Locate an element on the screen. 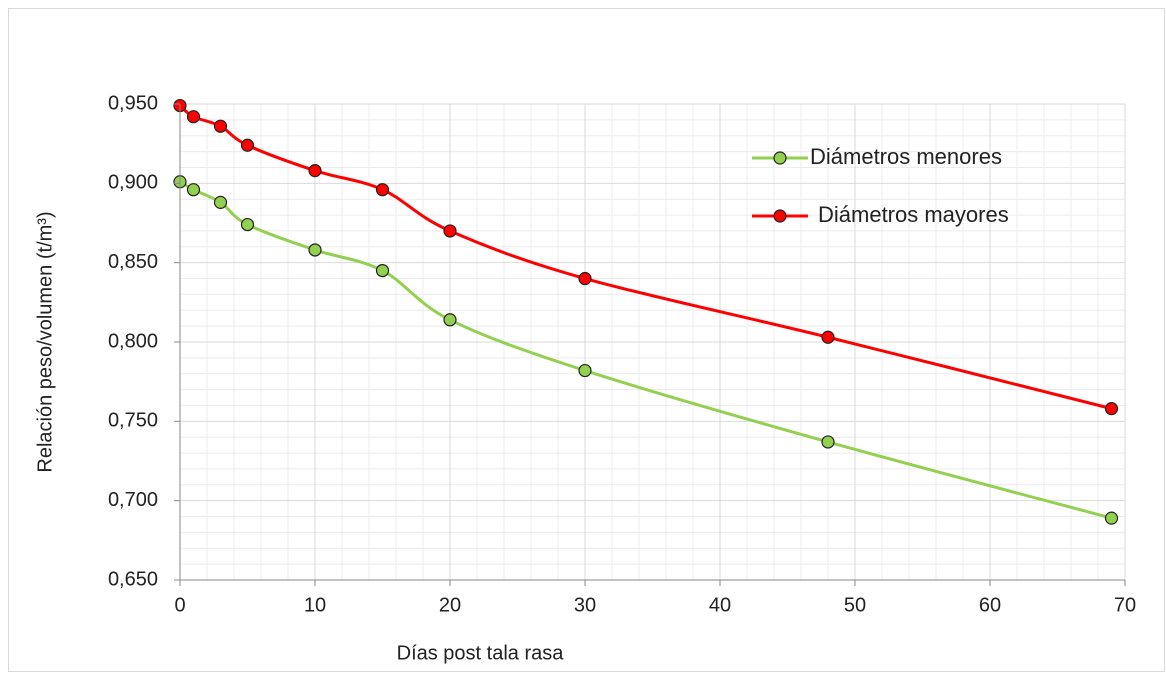 This screenshot has width=1166, height=673. x-tick-label: 60 is located at coordinates (990, 605).